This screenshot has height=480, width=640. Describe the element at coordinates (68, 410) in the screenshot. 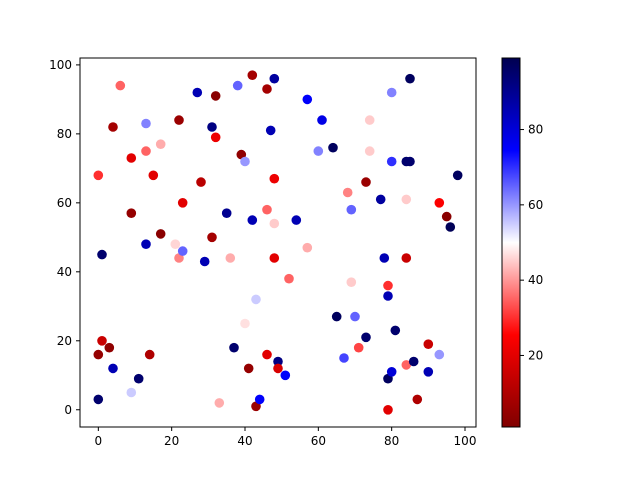

I see `y-tick-label: 0` at that location.